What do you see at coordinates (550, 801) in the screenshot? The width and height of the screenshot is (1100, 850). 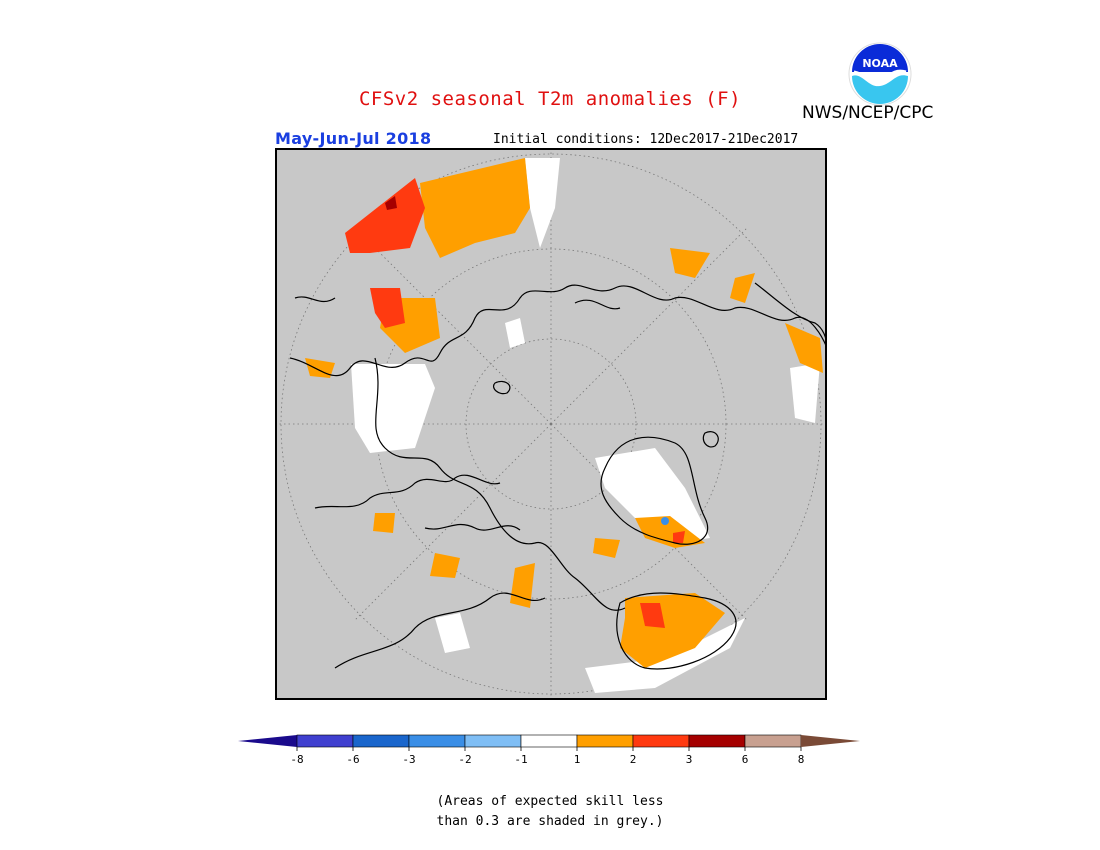 I see `skill-note-line-1: (Areas of expected skill less` at bounding box center [550, 801].